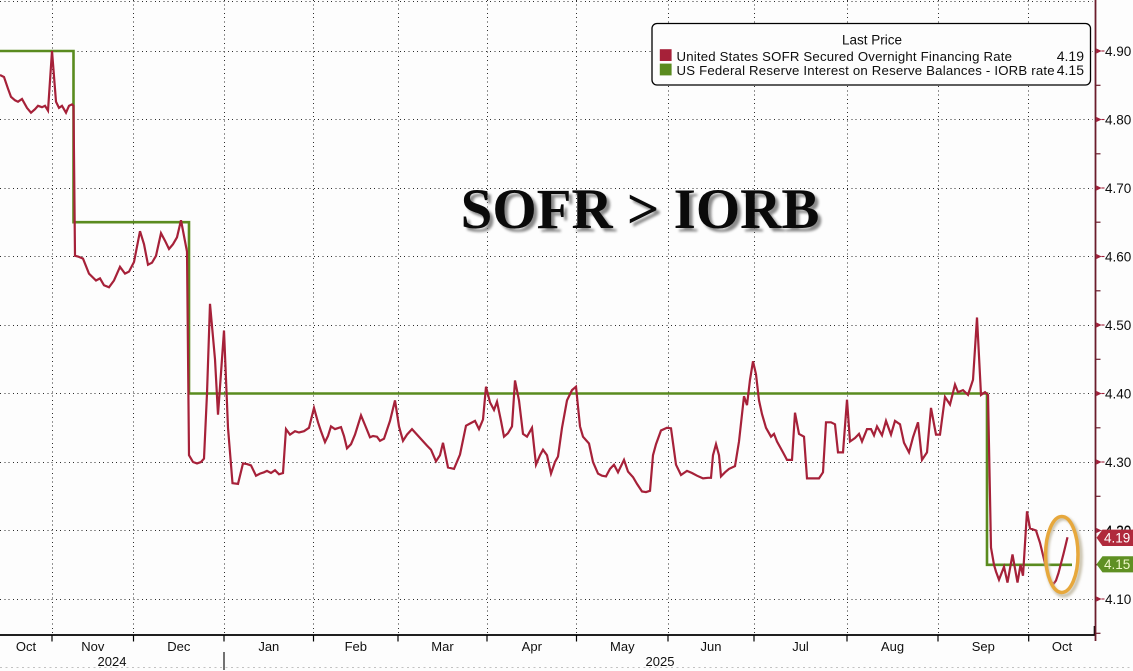 Image resolution: width=1133 pixels, height=671 pixels. I want to click on svg-text: Mar, so click(442, 646).